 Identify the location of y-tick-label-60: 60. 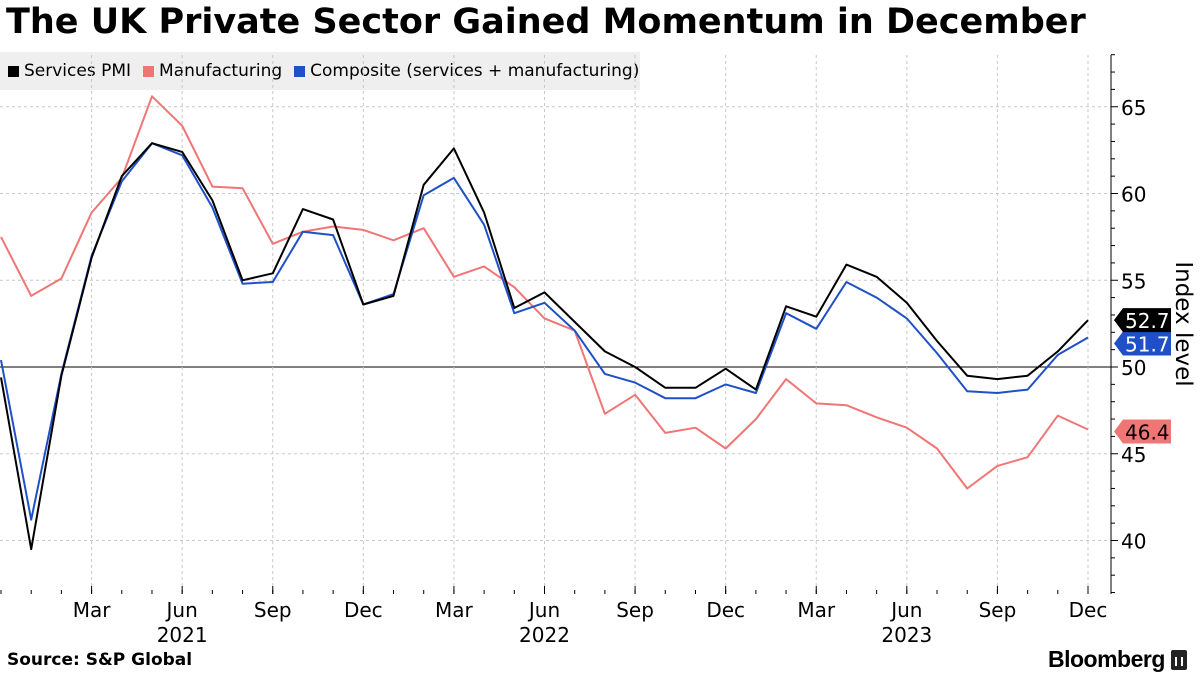
(1133, 195).